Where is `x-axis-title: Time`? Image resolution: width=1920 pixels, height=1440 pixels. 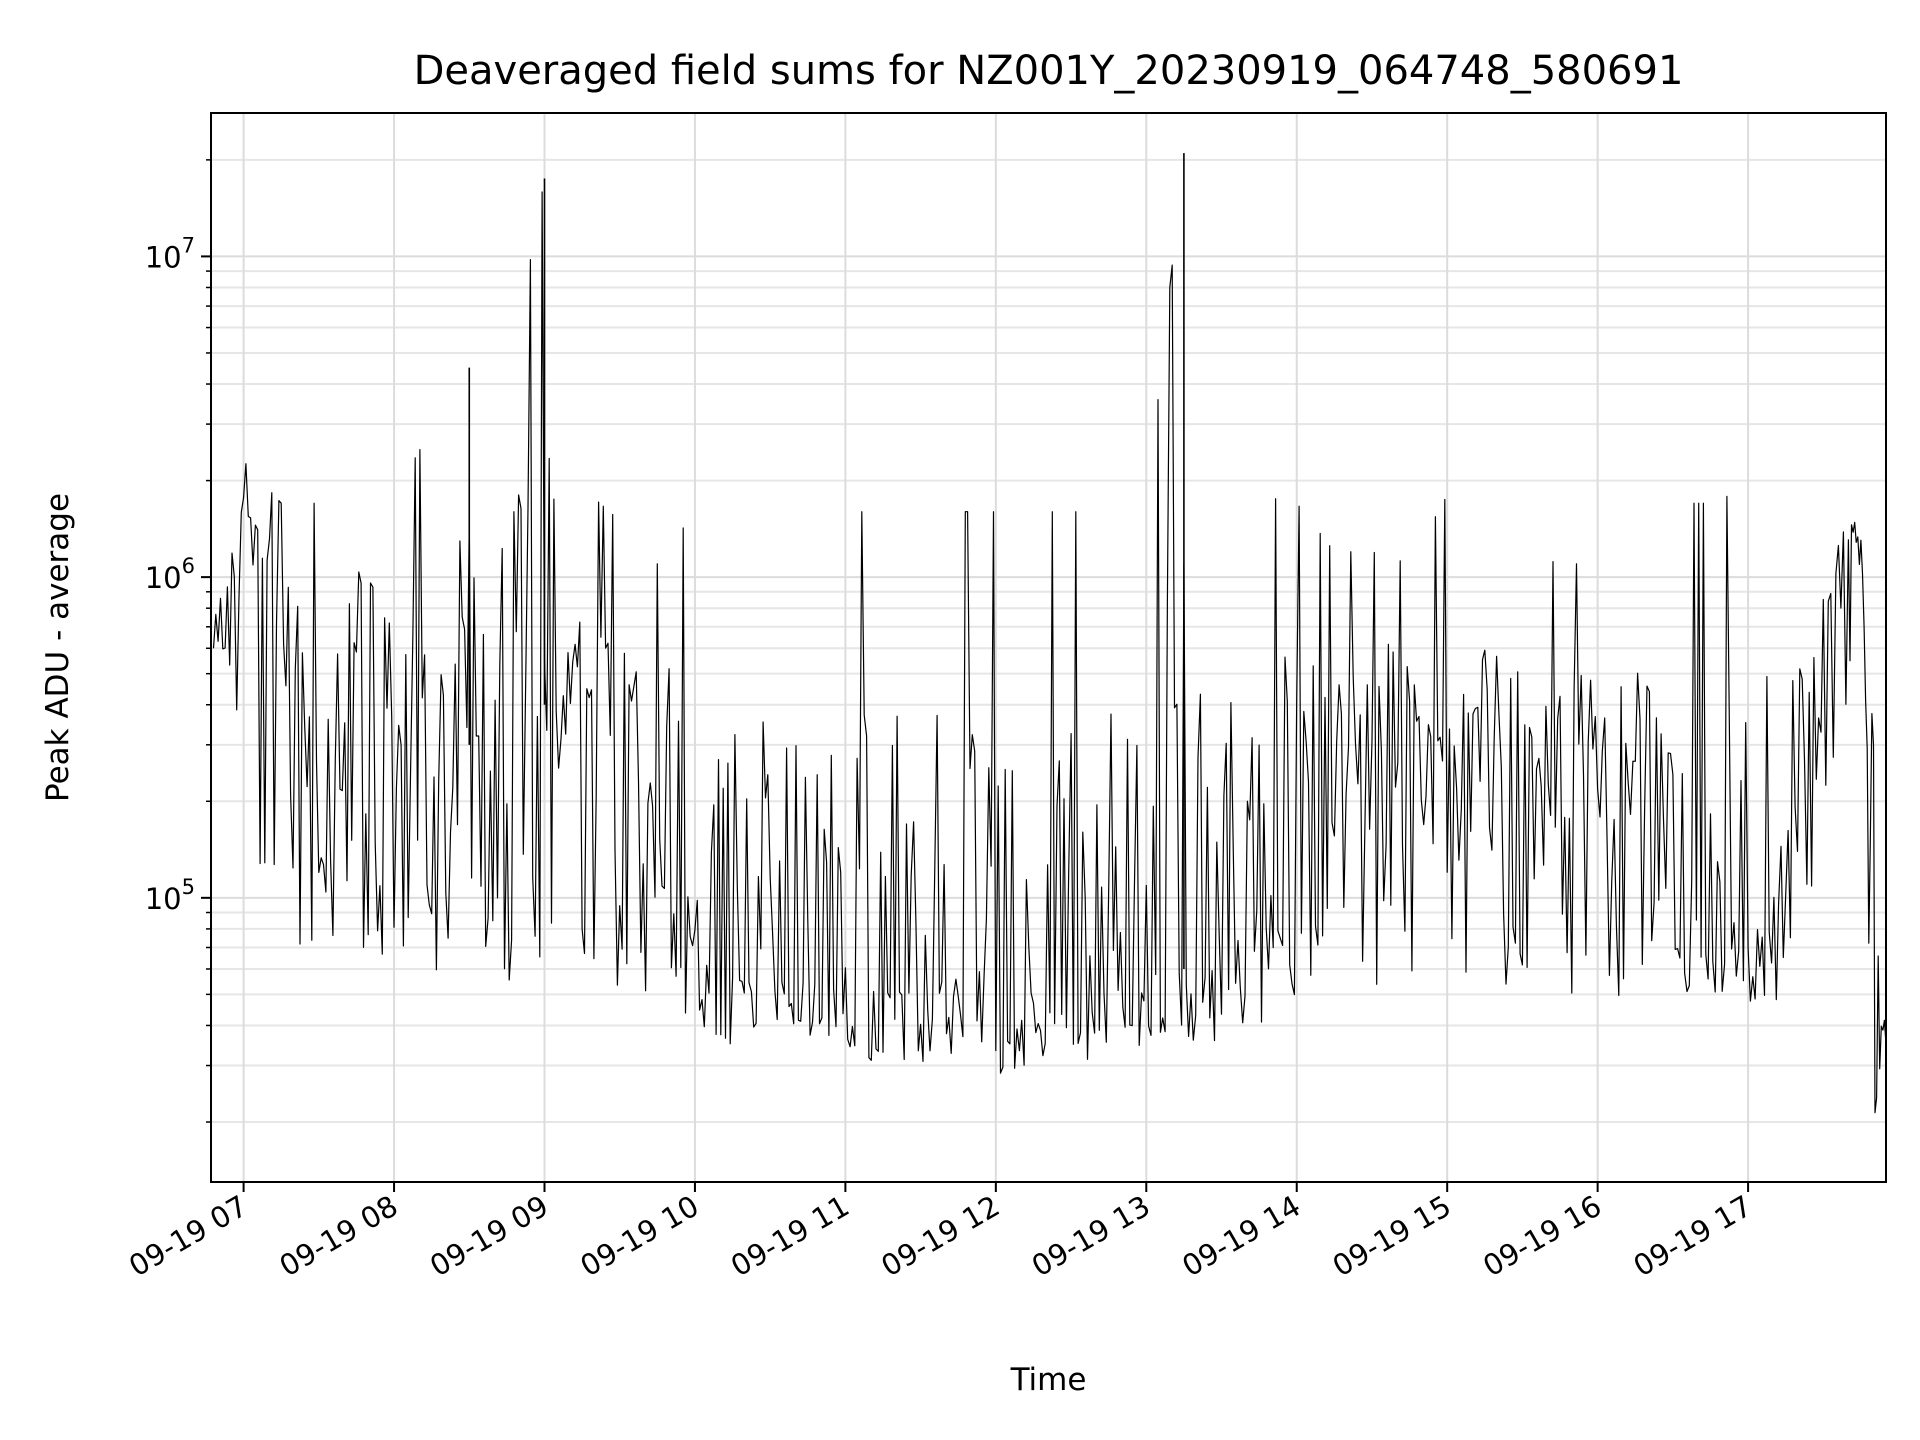 x-axis-title: Time is located at coordinates (1048, 1380).